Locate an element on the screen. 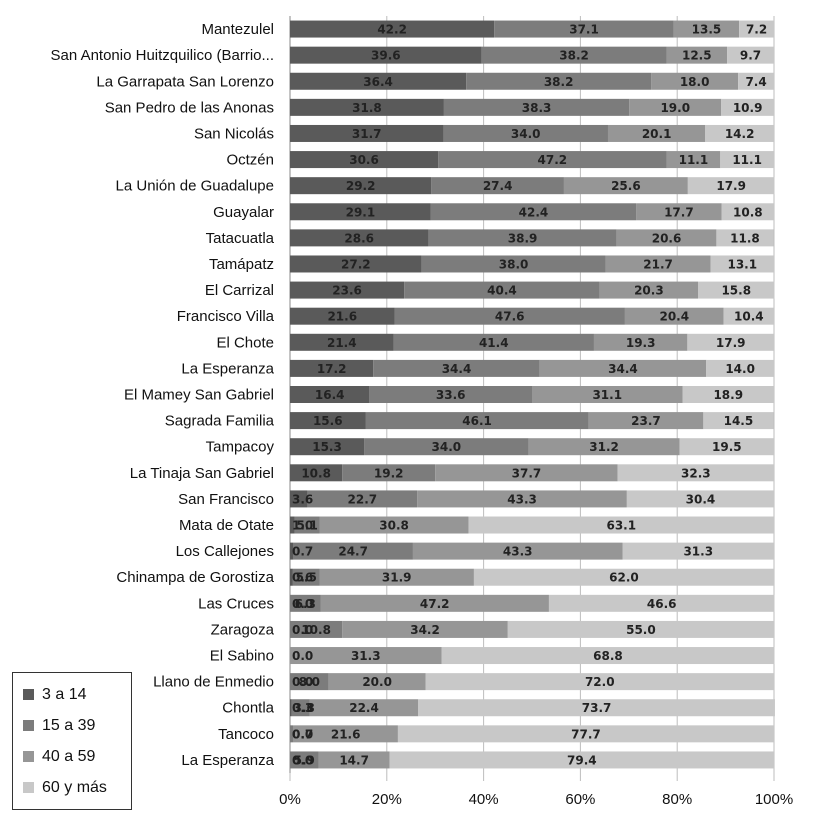  value-label: 17.7 is located at coordinates (679, 212).